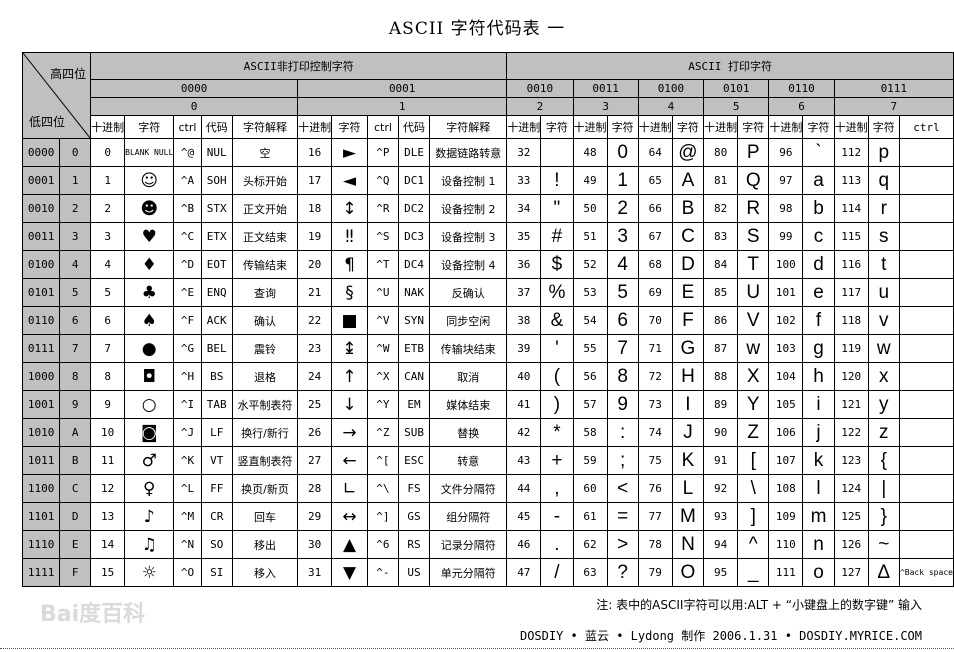 The height and width of the screenshot is (652, 954). I want to click on char-description: 竖直制表符, so click(265, 460).